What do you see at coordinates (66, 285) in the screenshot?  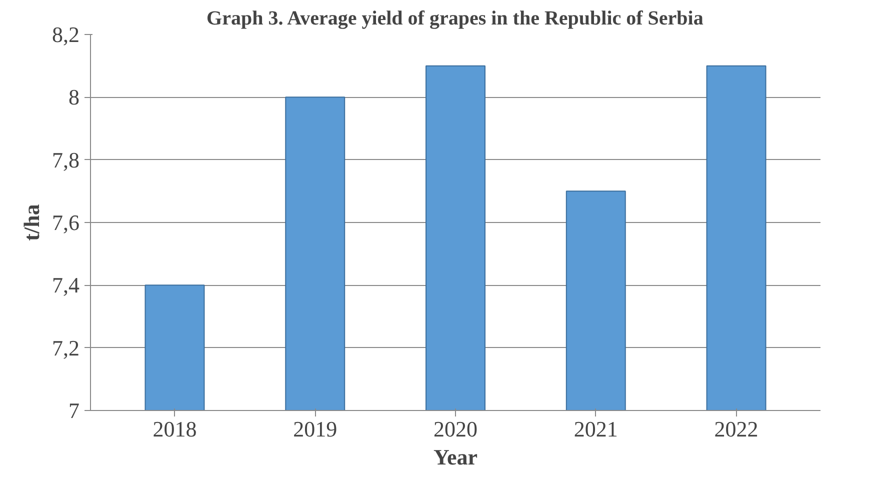 I see `y-tick-label: 7,4` at bounding box center [66, 285].